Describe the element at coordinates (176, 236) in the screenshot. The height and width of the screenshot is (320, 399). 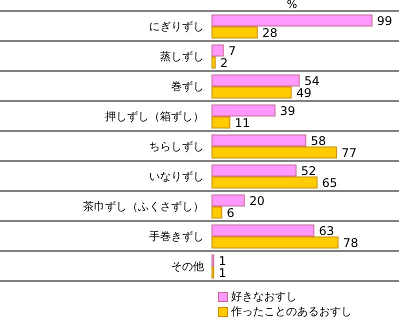
I see `y-tick-label: 手巻きずし` at that location.